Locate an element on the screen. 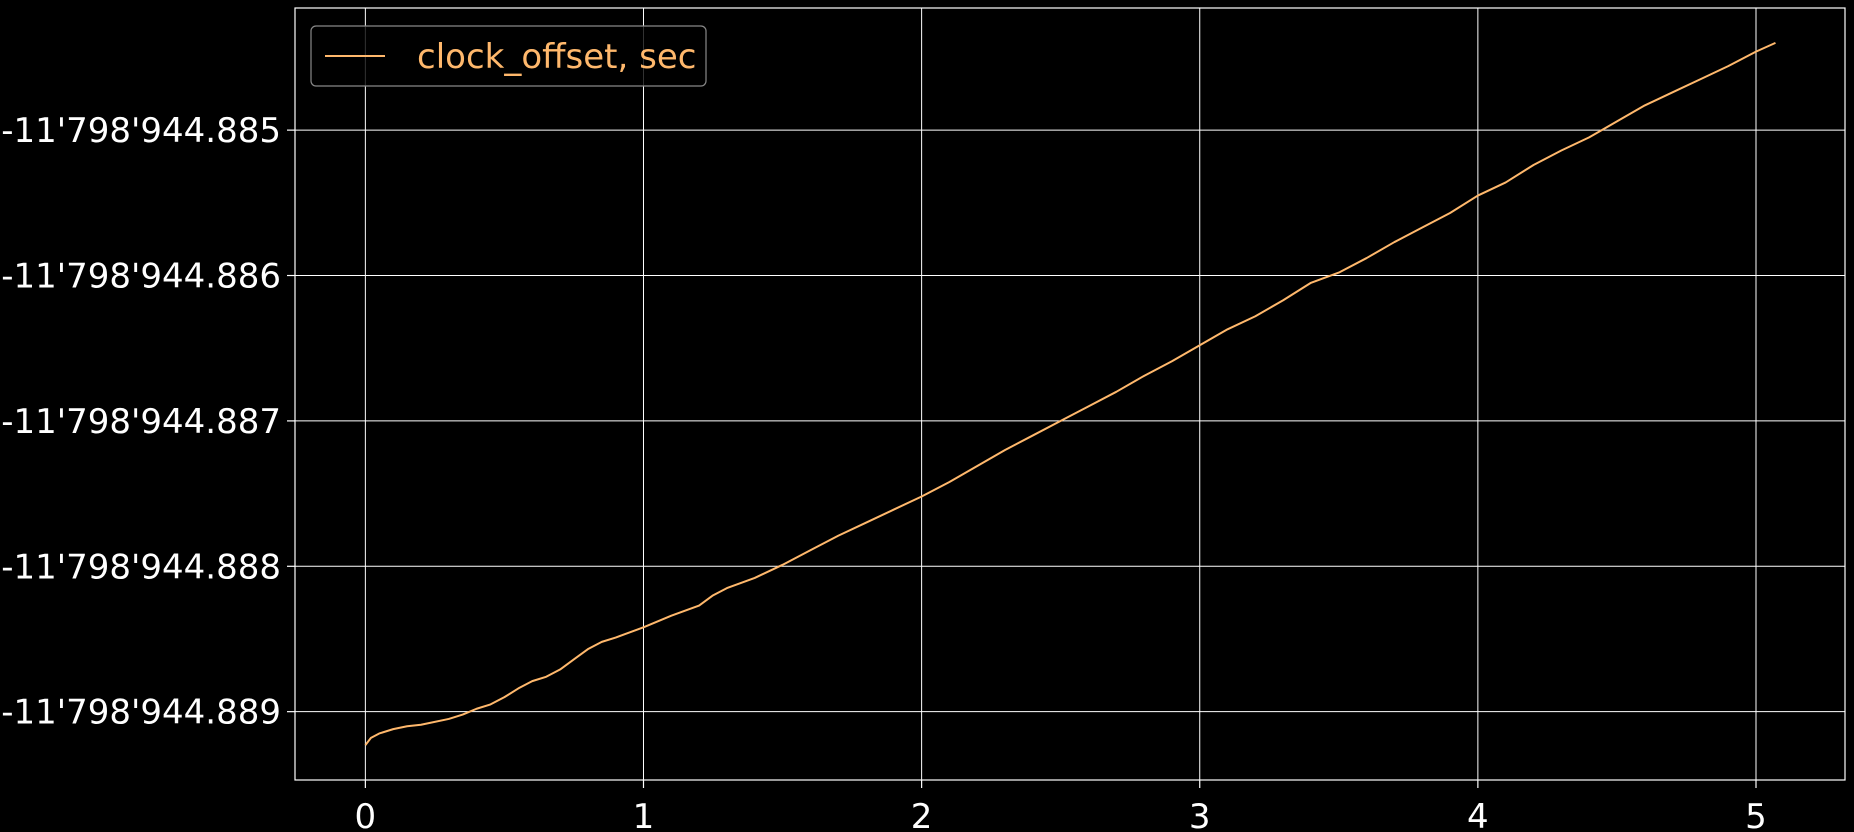 This screenshot has height=832, width=1854. x-tick-label: 1 is located at coordinates (644, 814).